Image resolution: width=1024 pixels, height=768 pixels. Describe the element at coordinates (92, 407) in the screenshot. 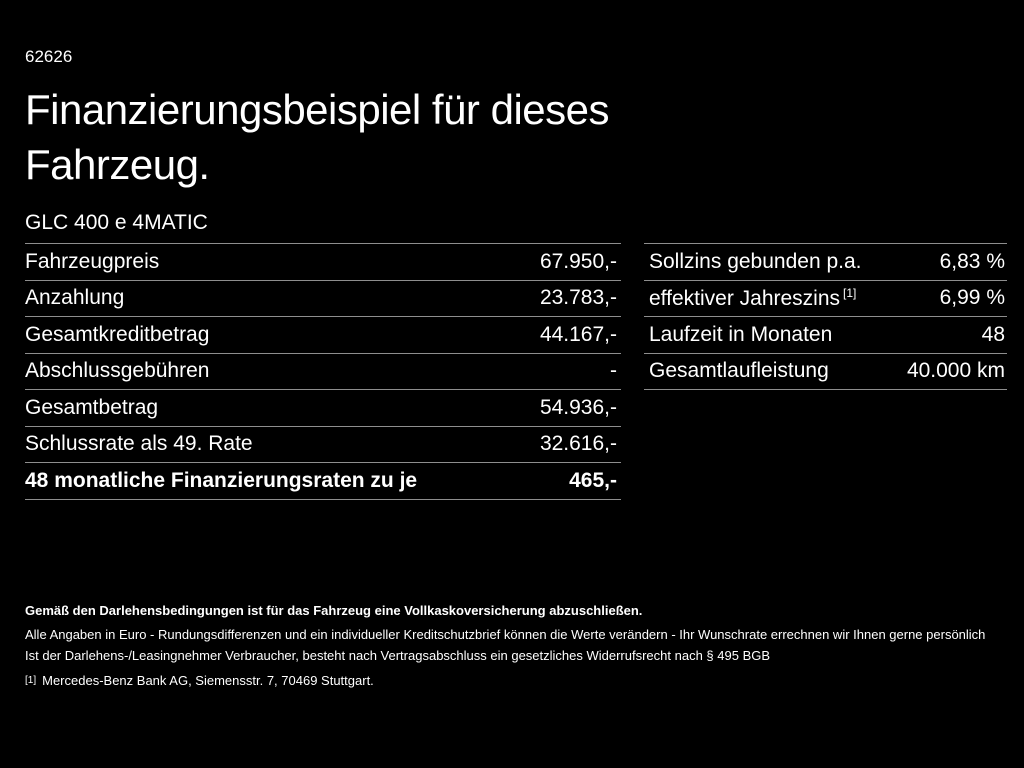

I see `row-label: Gesamtbetrag` at that location.